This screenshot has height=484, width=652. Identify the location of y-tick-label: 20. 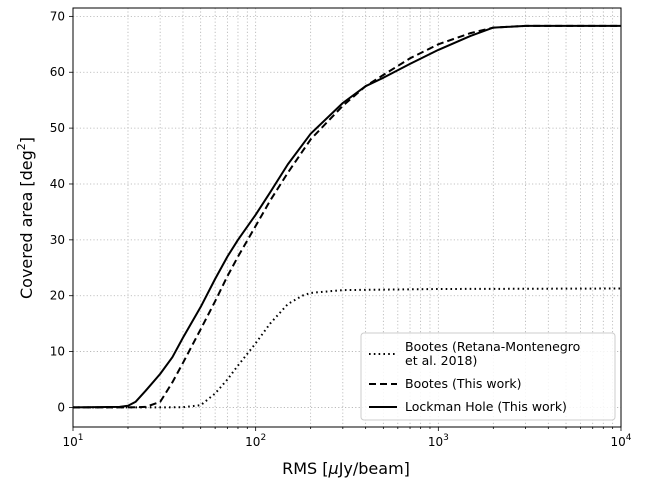
(57, 296).